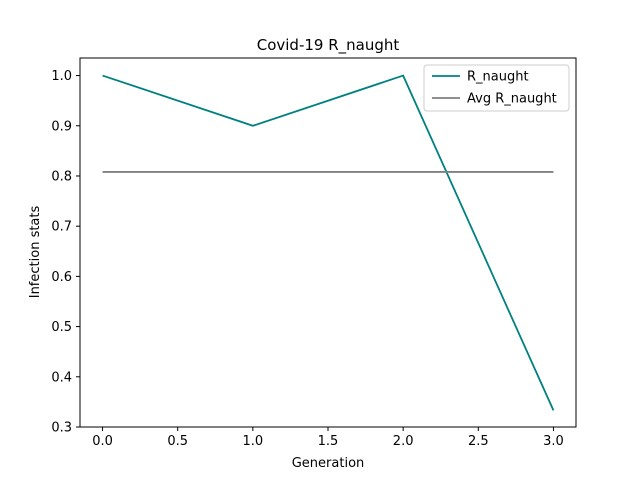 The height and width of the screenshot is (480, 640). Describe the element at coordinates (61, 76) in the screenshot. I see `y-tick-label: 1.0` at that location.